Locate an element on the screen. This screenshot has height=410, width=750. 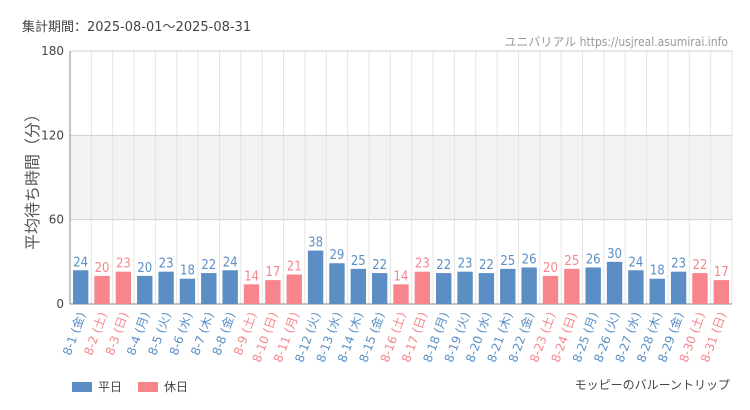
bar-value-label: 29 is located at coordinates (336, 255).